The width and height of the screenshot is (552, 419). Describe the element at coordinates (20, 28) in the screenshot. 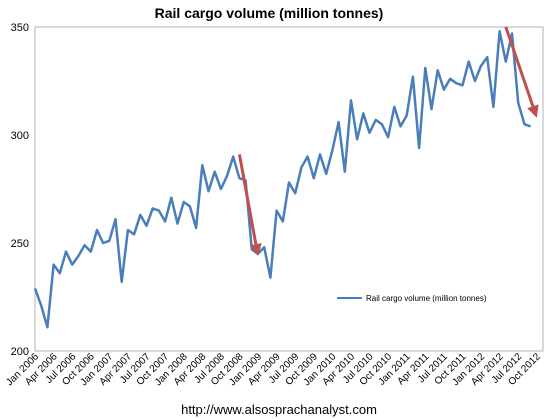

I see `y-tick-label: 350` at that location.